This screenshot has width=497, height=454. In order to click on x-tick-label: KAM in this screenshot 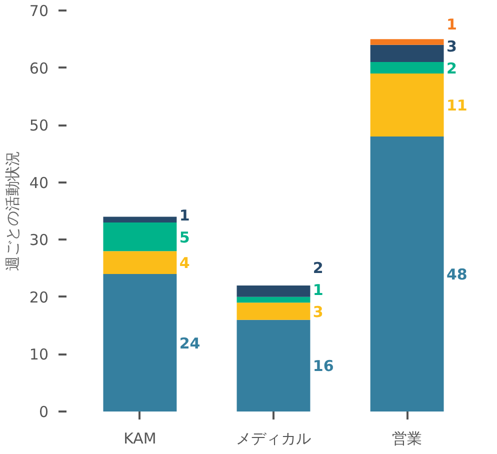, I will do `click(140, 439)`.